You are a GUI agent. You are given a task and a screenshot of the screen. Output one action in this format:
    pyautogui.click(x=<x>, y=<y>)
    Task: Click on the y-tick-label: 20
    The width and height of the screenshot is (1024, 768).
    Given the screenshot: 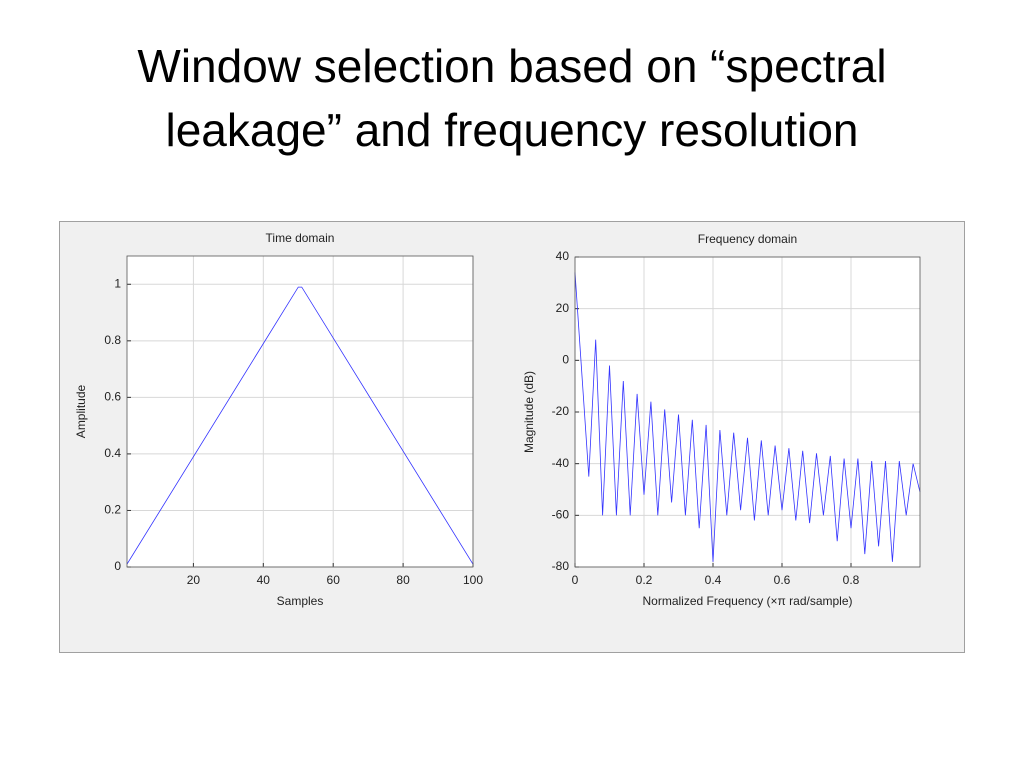 What is the action you would take?
    pyautogui.click(x=563, y=308)
    